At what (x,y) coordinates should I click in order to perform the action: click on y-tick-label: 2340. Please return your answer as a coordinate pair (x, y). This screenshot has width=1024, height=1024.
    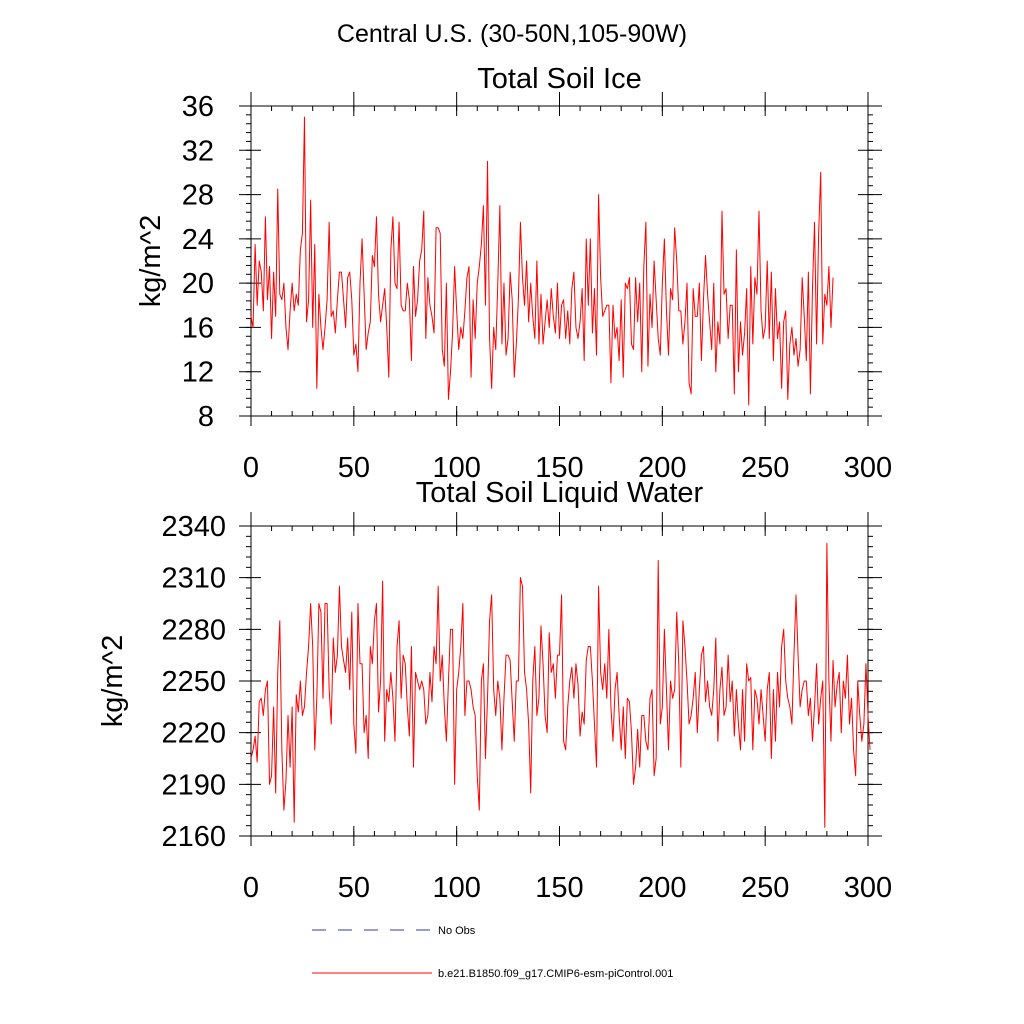
    Looking at the image, I should click on (193, 527).